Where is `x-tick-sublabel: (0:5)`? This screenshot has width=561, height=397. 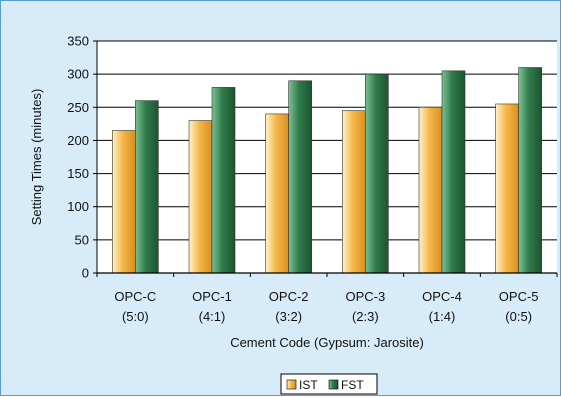
x-tick-sublabel: (0:5) is located at coordinates (518, 316).